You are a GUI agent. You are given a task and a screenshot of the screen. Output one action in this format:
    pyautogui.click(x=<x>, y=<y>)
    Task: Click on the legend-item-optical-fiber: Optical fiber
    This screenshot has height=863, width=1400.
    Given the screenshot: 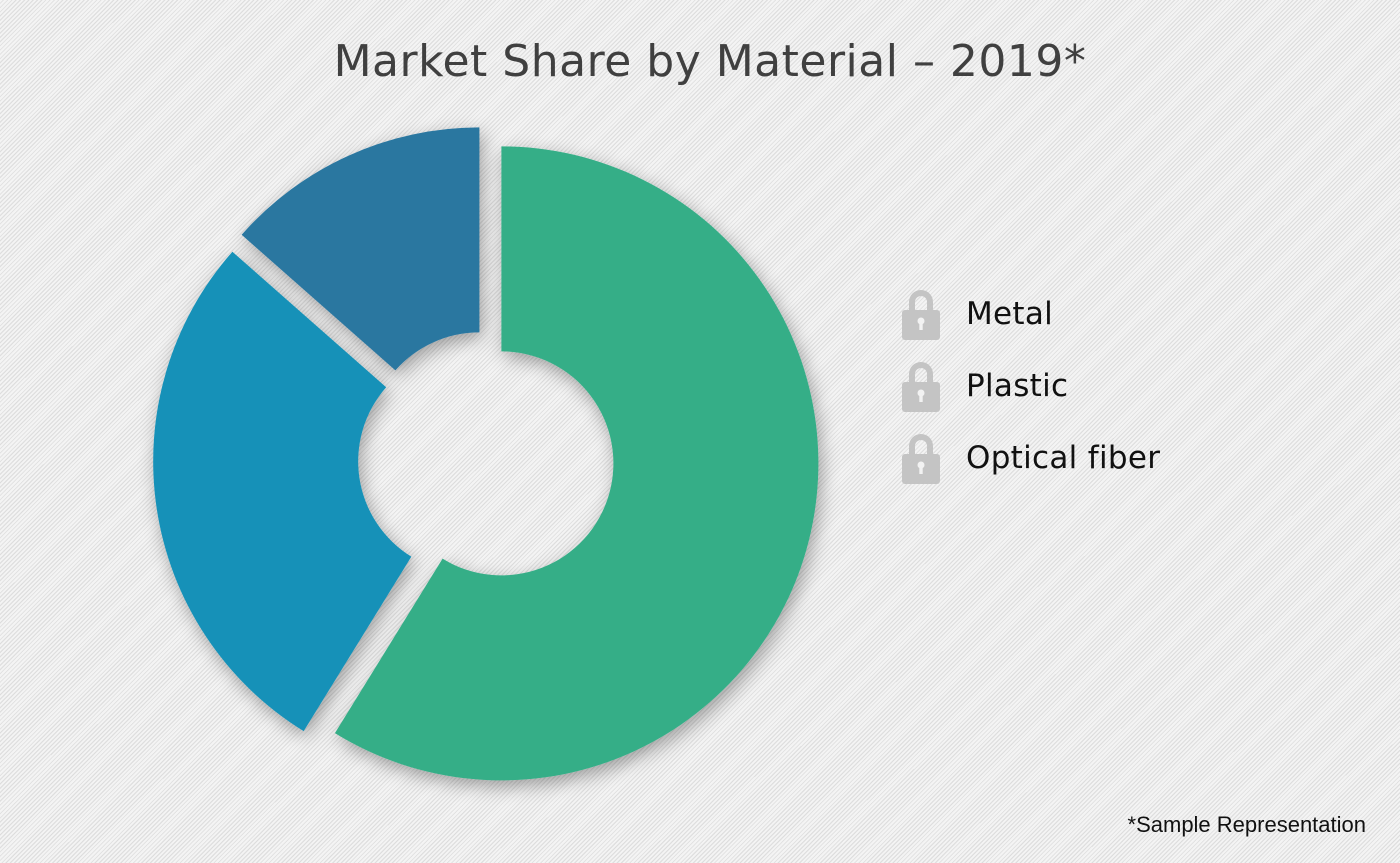 What is the action you would take?
    pyautogui.click(x=1030, y=458)
    